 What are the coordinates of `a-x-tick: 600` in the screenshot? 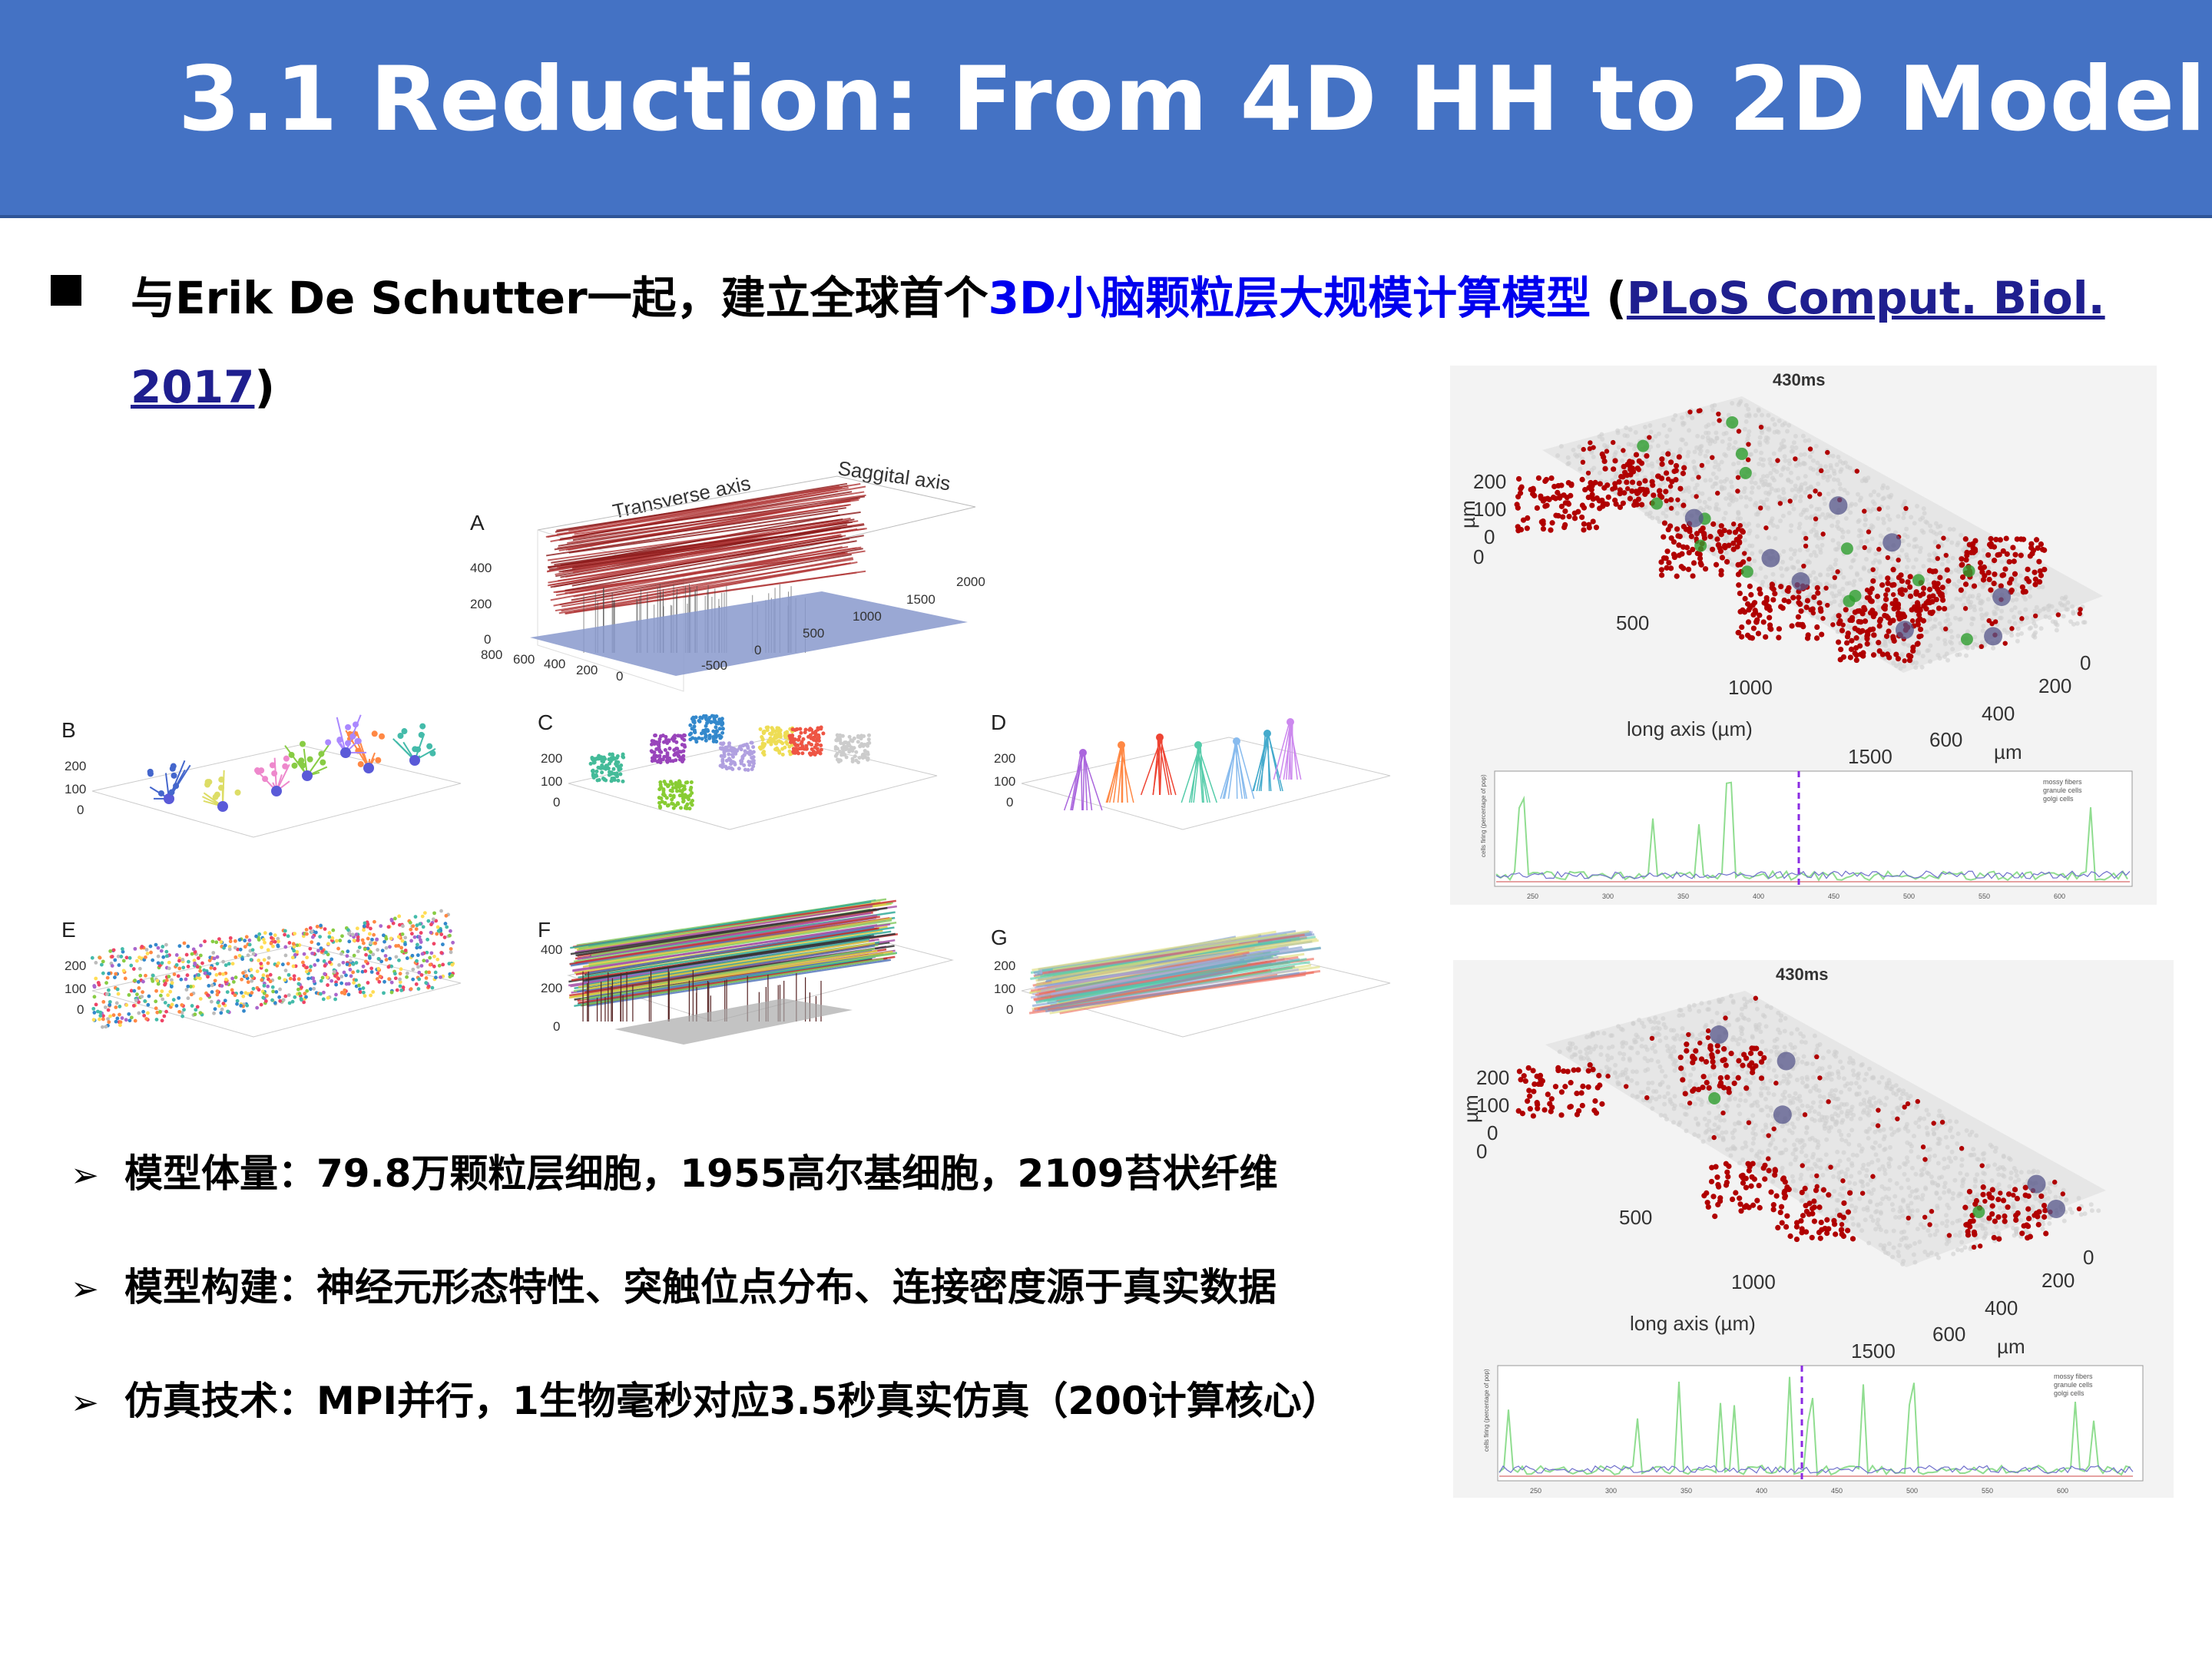 It's located at (524, 660).